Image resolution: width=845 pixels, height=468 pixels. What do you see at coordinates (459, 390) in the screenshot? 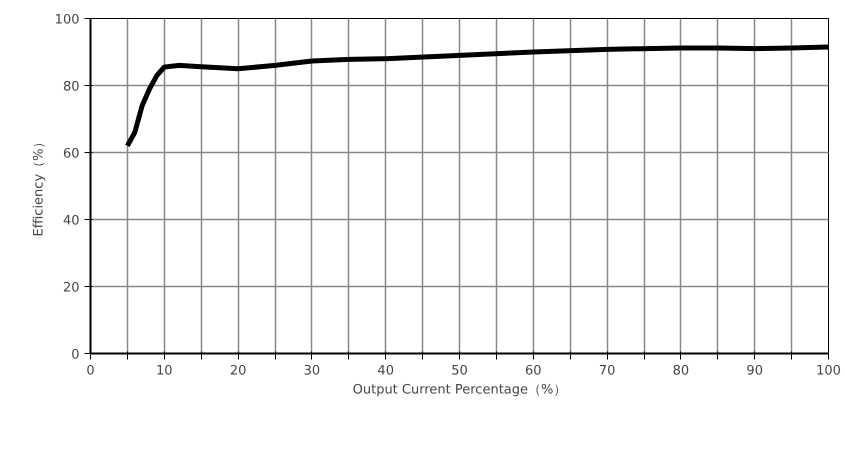
I see `x-axis-title: Output Current Percentage（%）` at bounding box center [459, 390].